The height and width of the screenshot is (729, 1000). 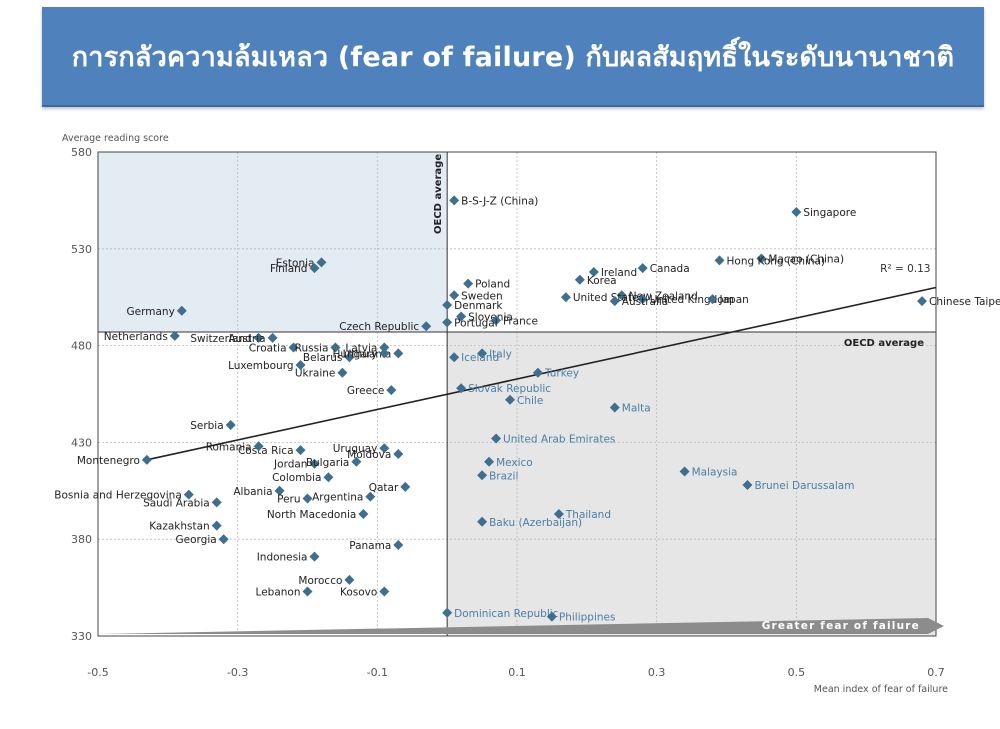 What do you see at coordinates (322, 358) in the screenshot?
I see `data-label: Belarus` at bounding box center [322, 358].